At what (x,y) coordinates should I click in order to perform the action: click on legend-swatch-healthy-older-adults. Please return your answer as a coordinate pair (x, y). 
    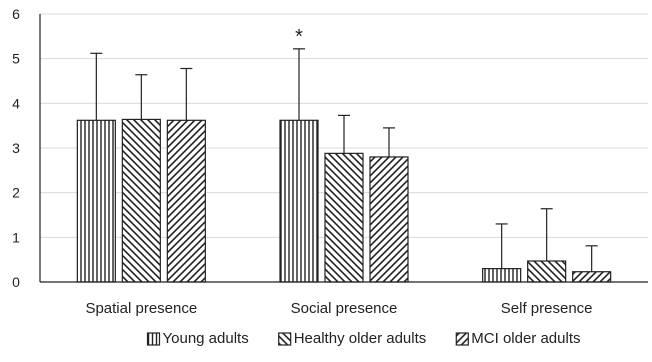
    Looking at the image, I should click on (285, 339).